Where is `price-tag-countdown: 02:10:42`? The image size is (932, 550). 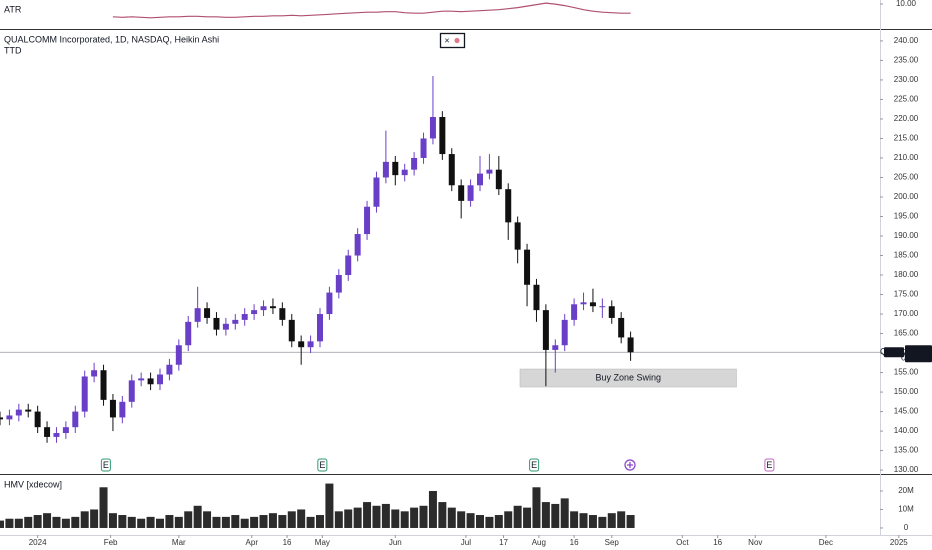 price-tag-countdown: 02:10:42 is located at coordinates (916, 358).